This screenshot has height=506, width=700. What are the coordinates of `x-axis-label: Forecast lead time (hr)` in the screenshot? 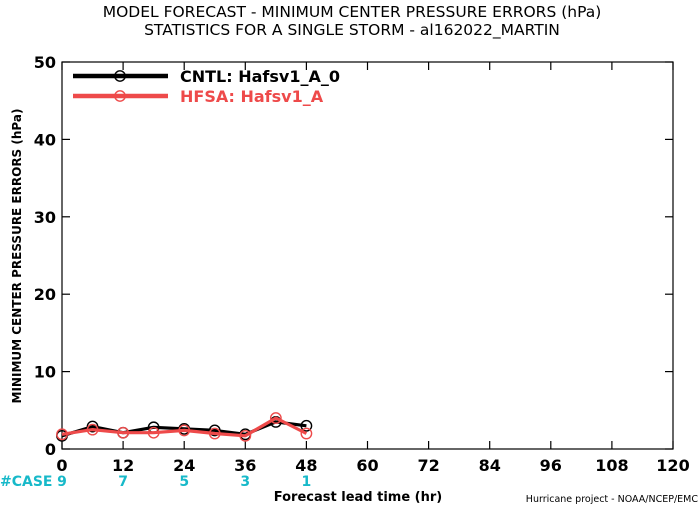 It's located at (358, 497).